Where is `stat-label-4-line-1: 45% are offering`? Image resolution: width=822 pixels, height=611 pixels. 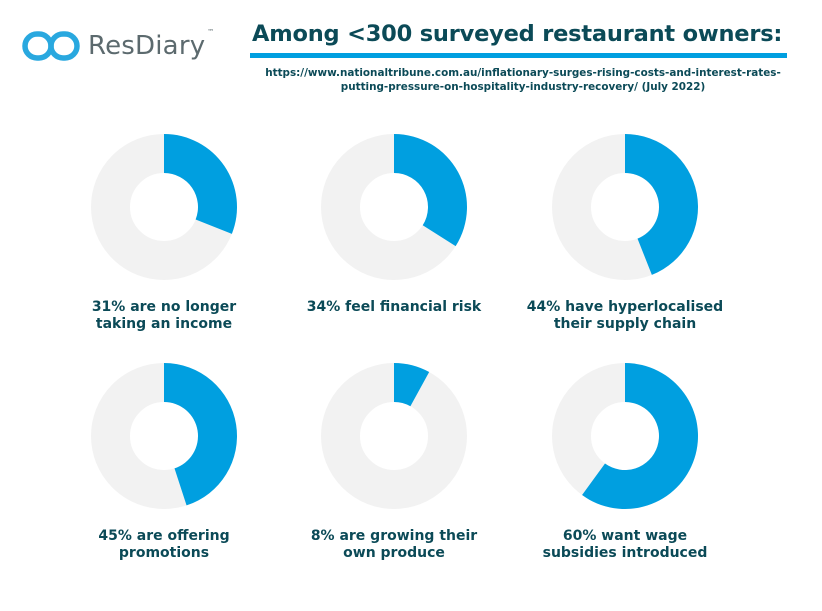 stat-label-4-line-1: 45% are offering is located at coordinates (164, 536).